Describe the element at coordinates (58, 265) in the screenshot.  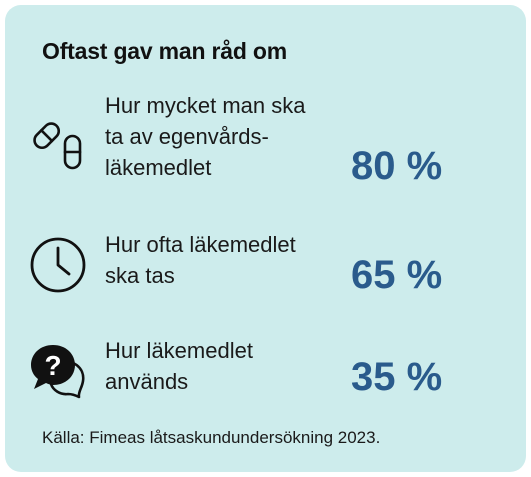
I see `clock-icon` at that location.